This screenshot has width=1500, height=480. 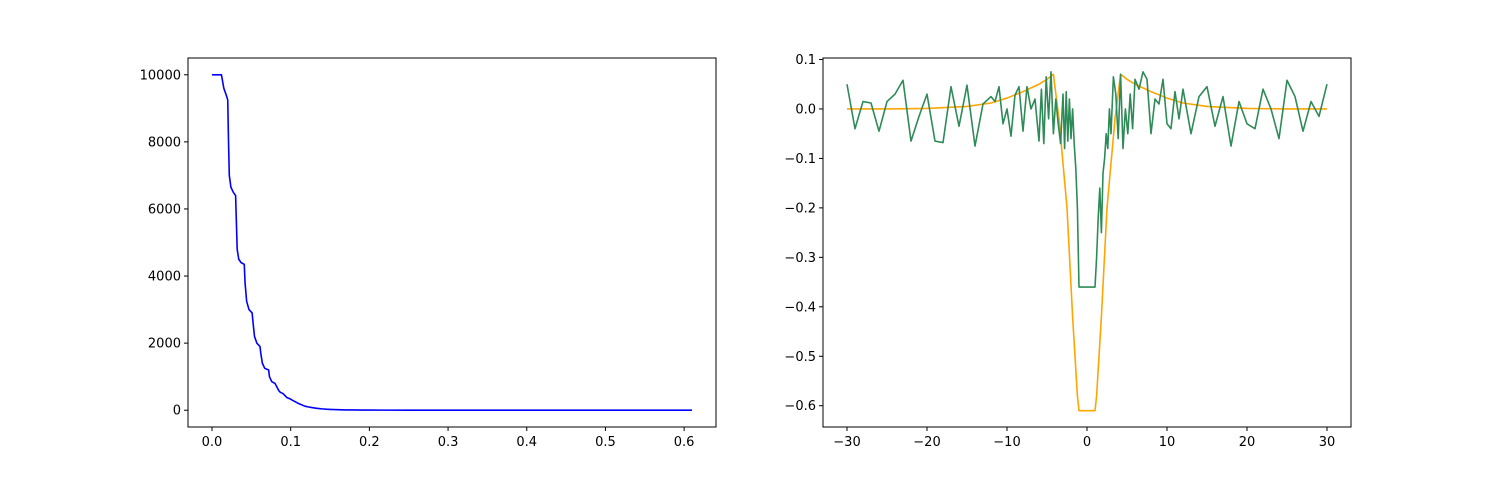 I want to click on right-x-tick-label: −20, so click(x=926, y=442).